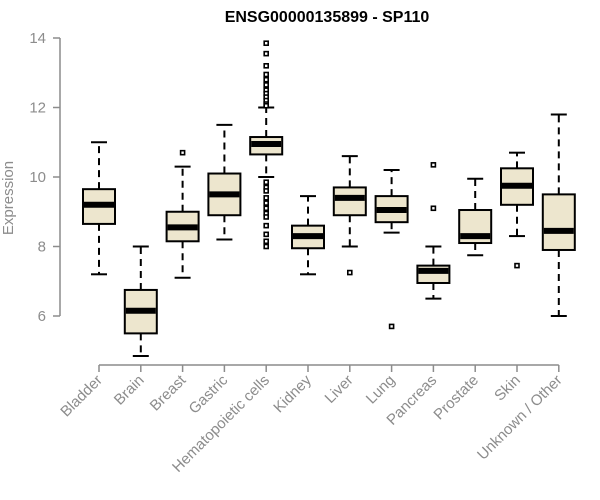 This screenshot has height=500, width=600. What do you see at coordinates (42, 247) in the screenshot?
I see `y-tick-label: 8` at bounding box center [42, 247].